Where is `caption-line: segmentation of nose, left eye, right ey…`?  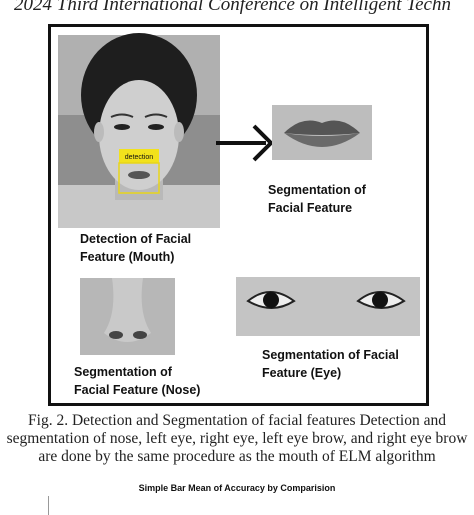
caption-line: segmentation of nose, left eye, right ey… is located at coordinates (237, 438).